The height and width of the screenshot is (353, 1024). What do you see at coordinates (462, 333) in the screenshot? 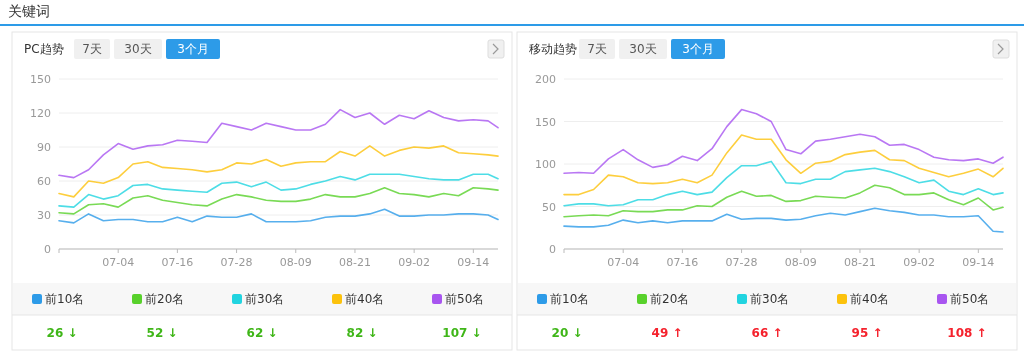
I see `text: 107 ↓` at bounding box center [462, 333].